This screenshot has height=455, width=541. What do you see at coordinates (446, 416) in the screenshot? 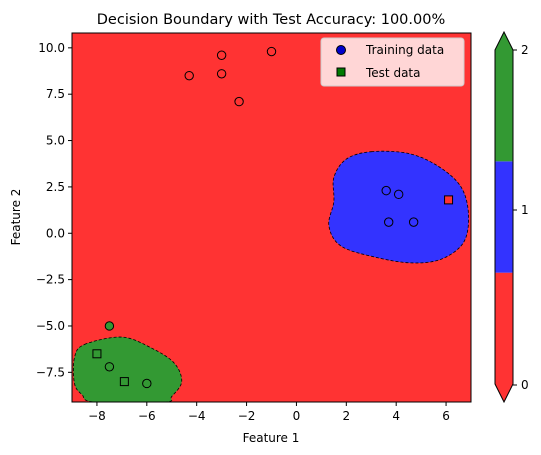
I see `x-tick-label: 6` at bounding box center [446, 416].